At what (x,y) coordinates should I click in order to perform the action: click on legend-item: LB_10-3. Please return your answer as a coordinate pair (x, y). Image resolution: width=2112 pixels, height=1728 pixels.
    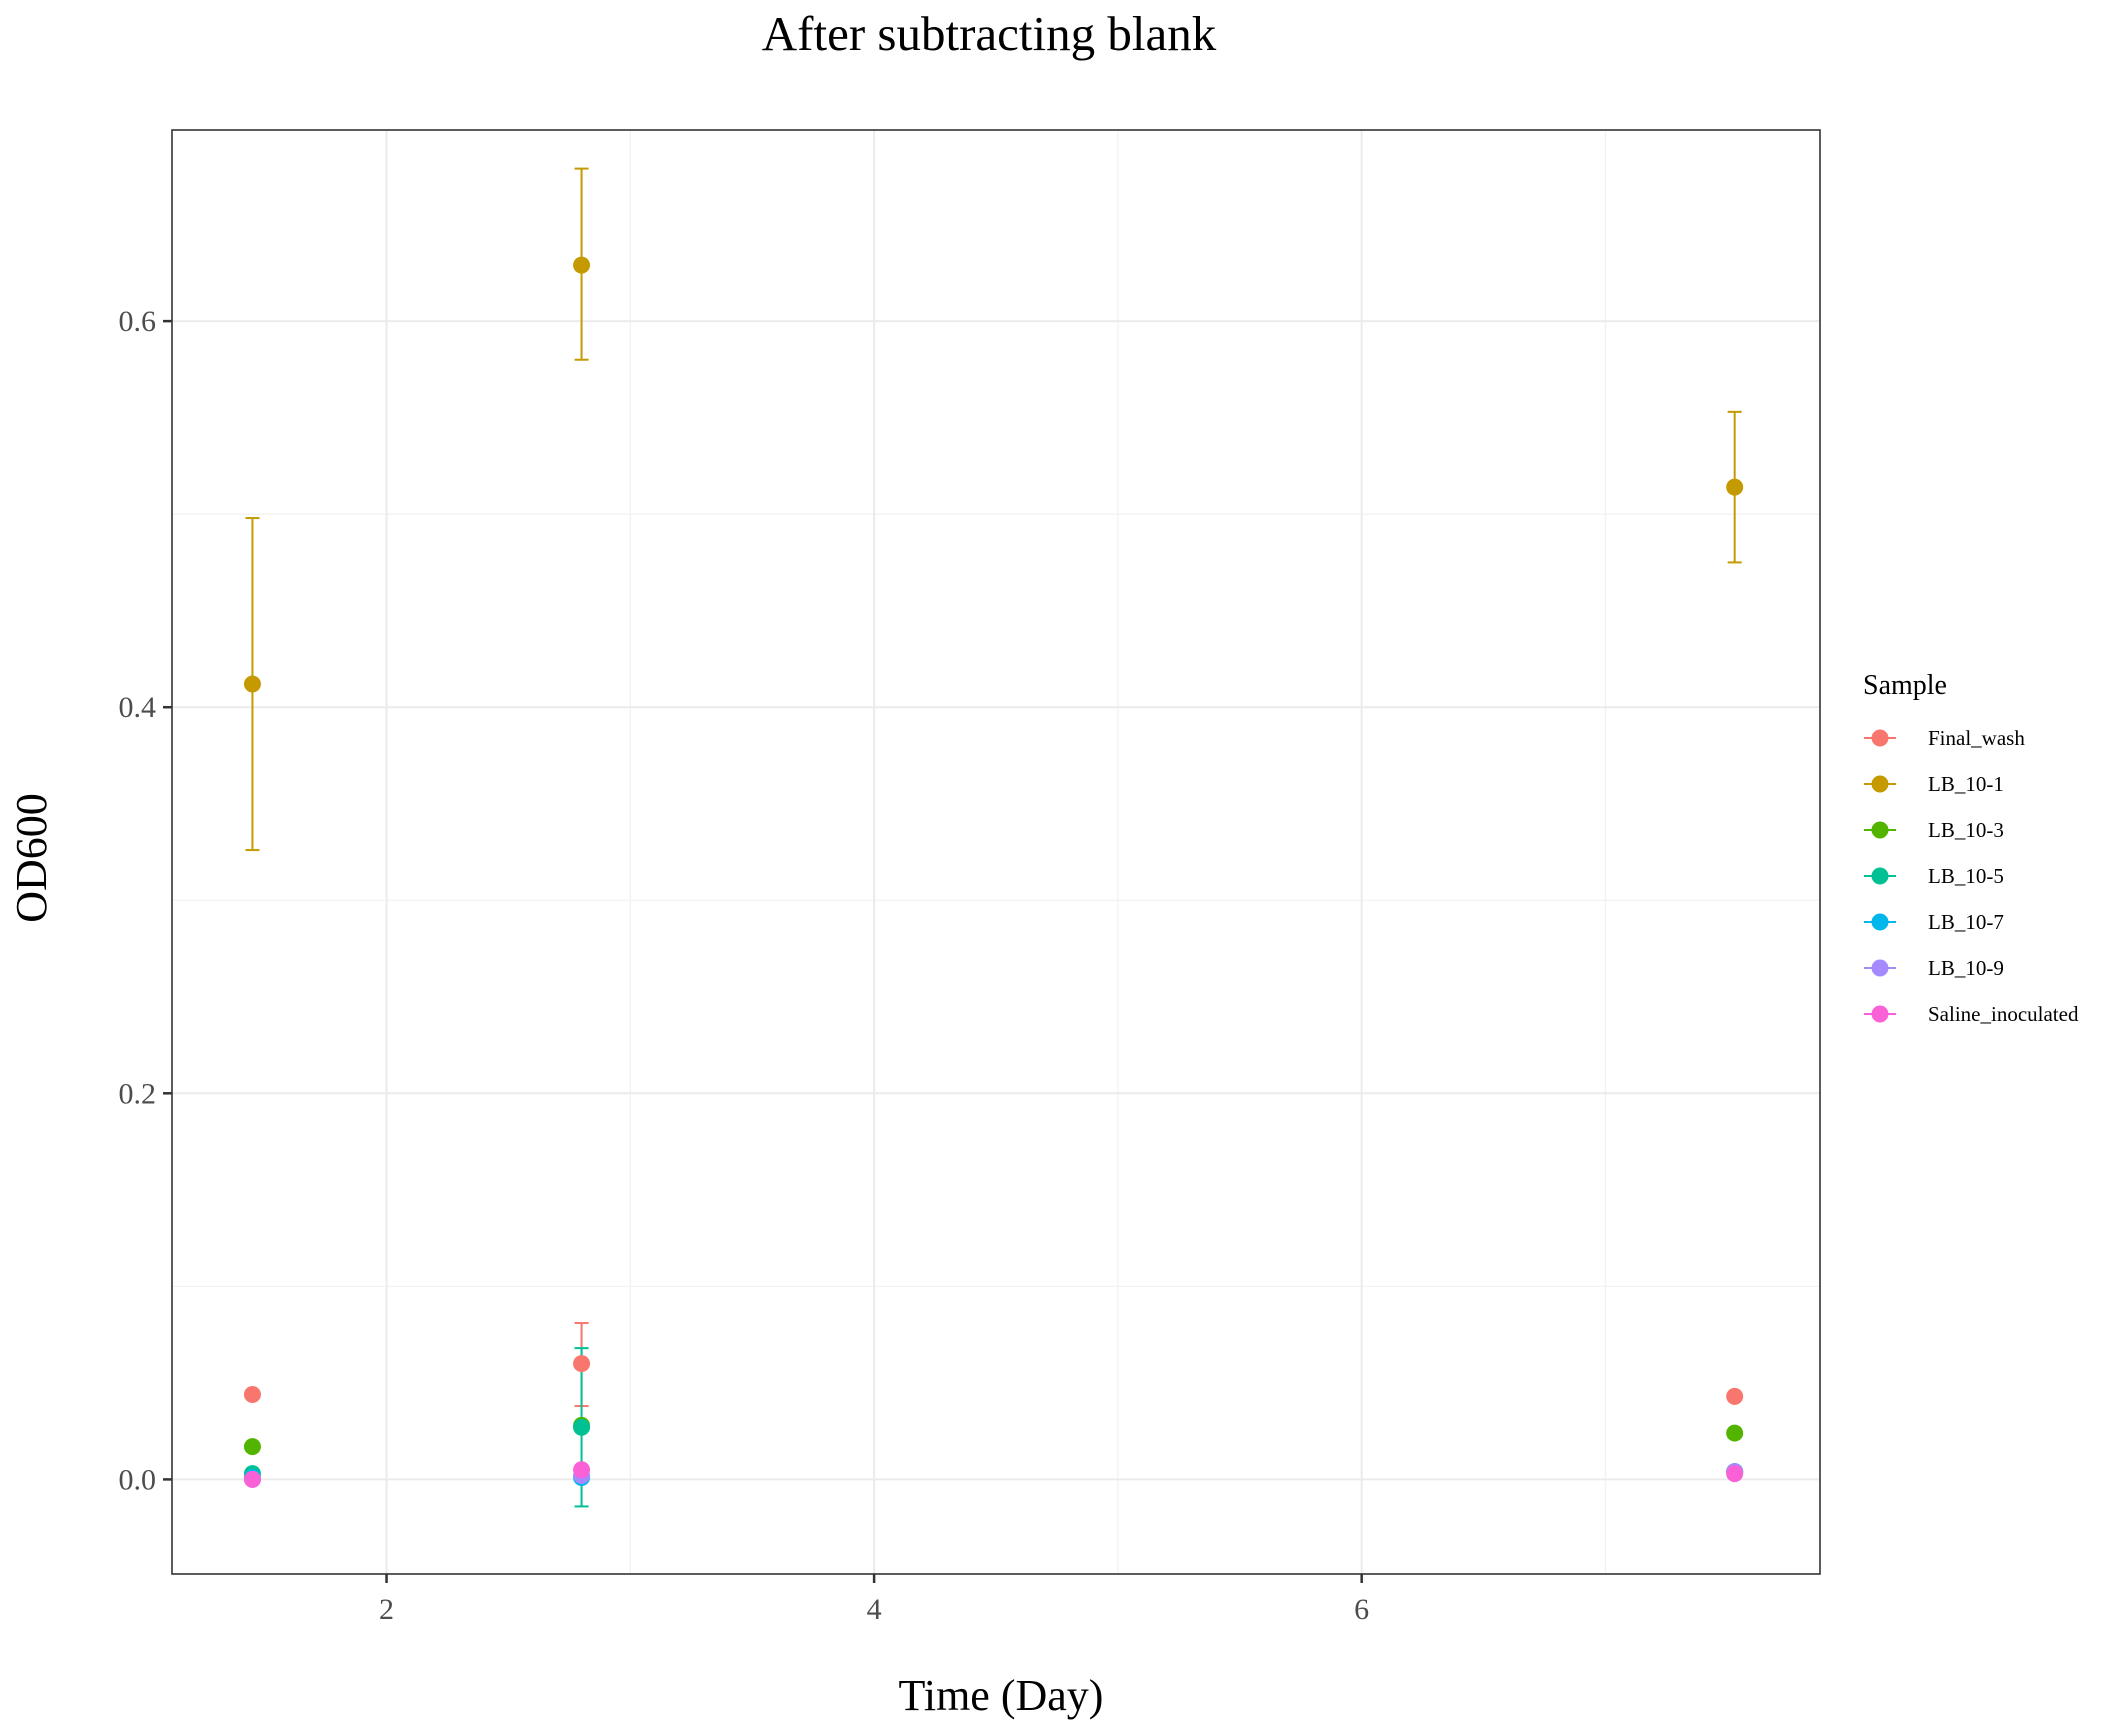
    Looking at the image, I should click on (1934, 830).